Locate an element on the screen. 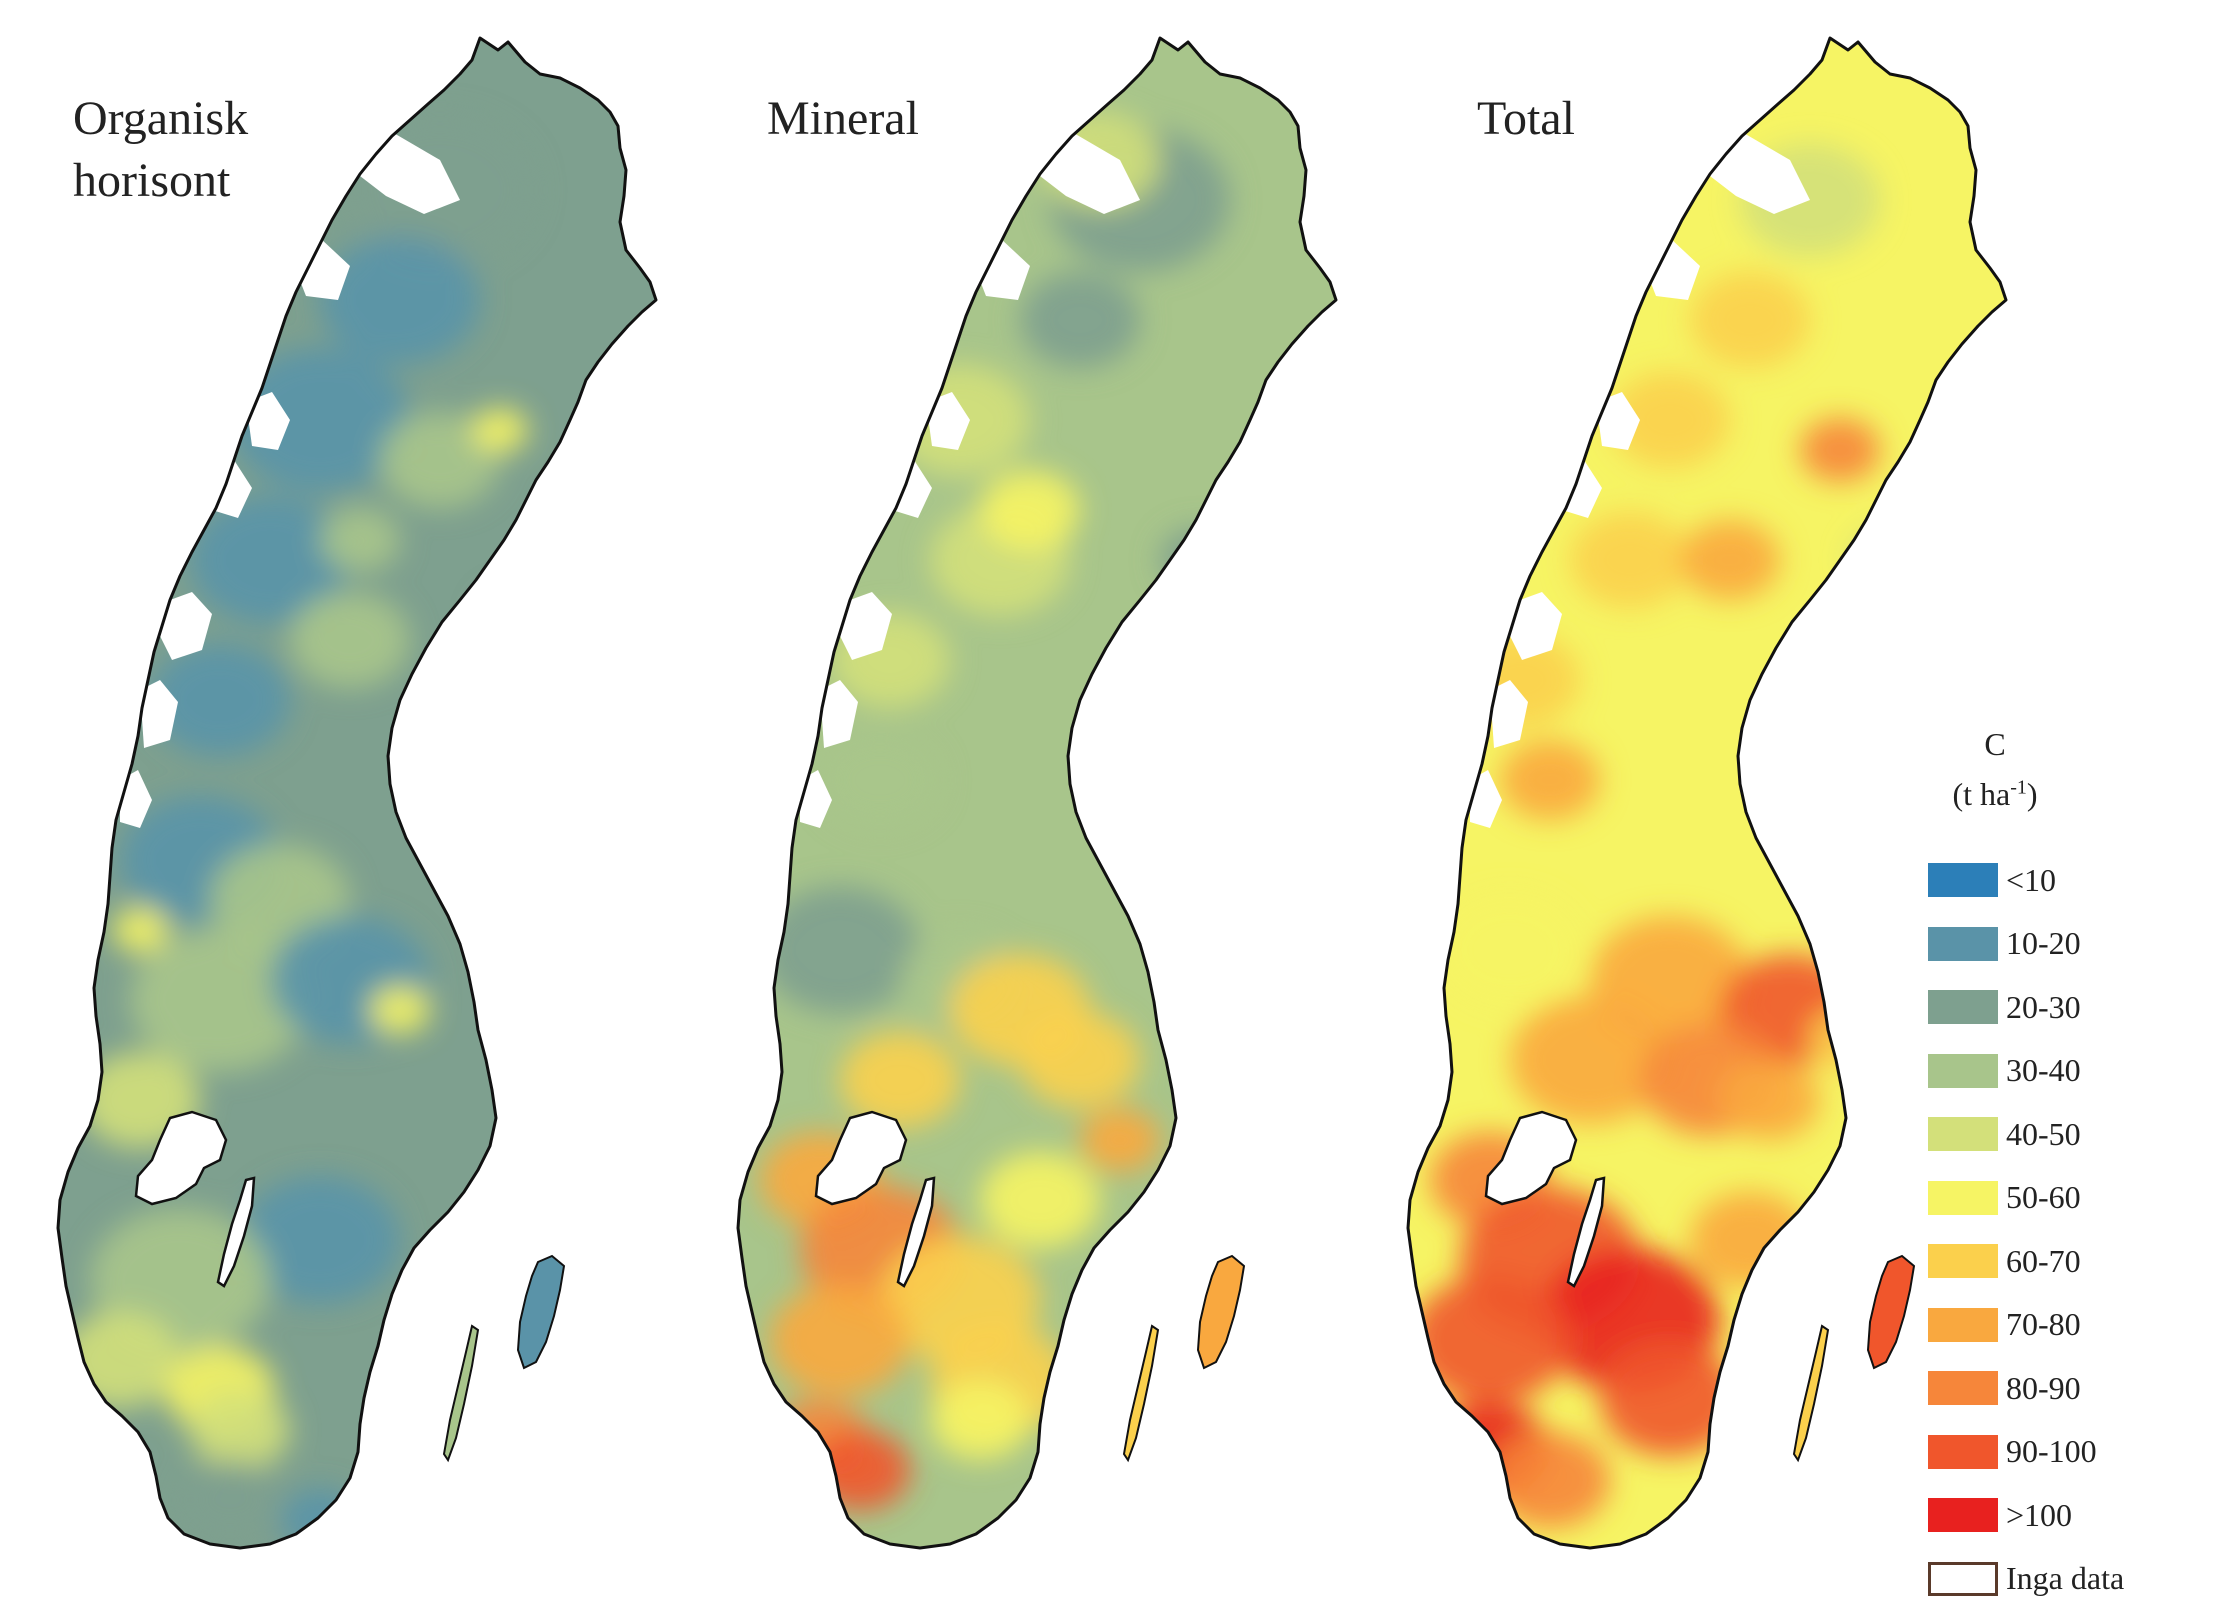 The height and width of the screenshot is (1599, 2225). legend-label: 50-60 is located at coordinates (2043, 1197).